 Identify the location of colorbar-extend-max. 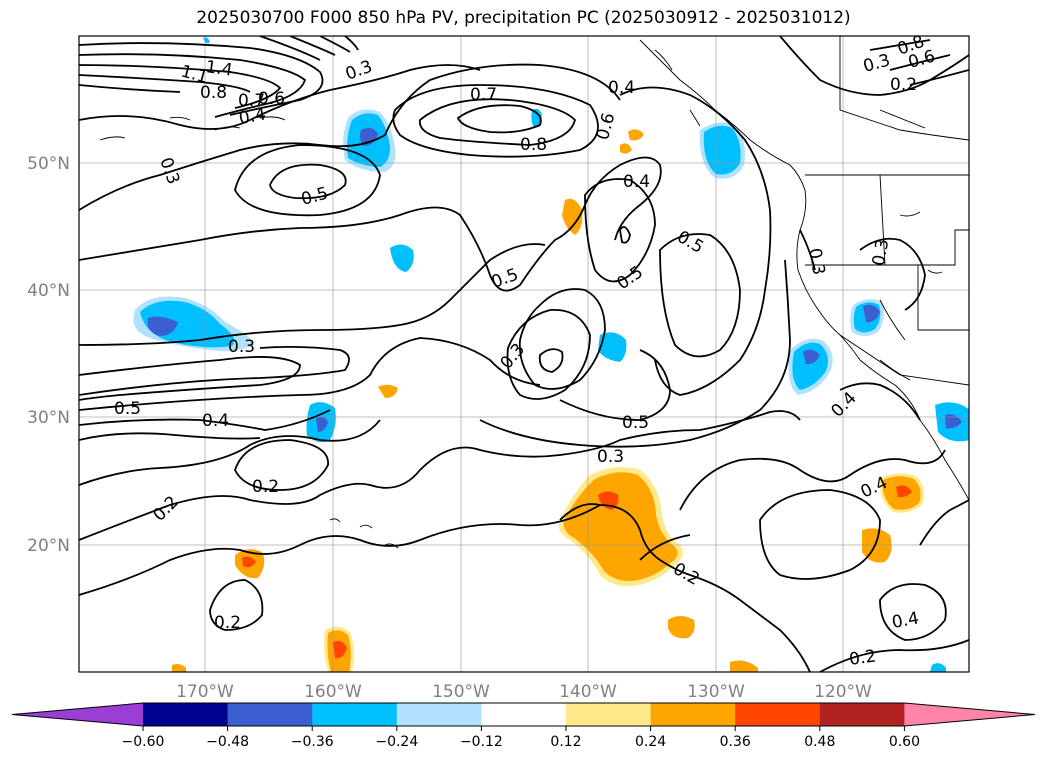
(969, 714).